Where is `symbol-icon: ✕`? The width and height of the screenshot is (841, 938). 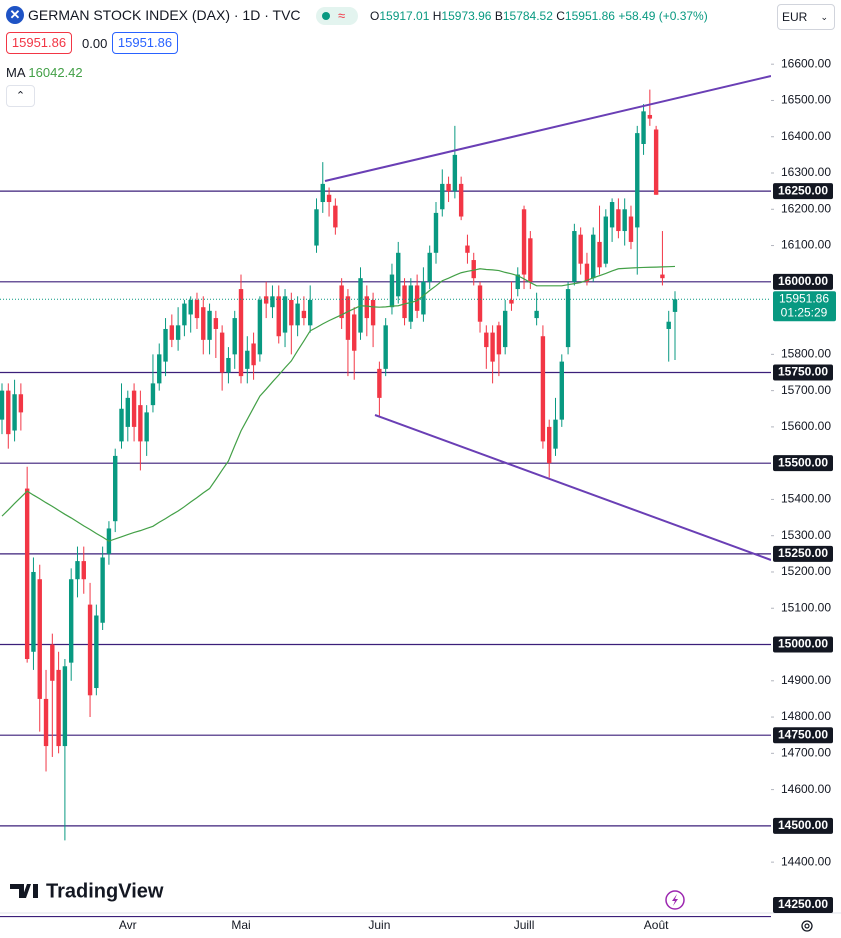 symbol-icon: ✕ is located at coordinates (15, 15).